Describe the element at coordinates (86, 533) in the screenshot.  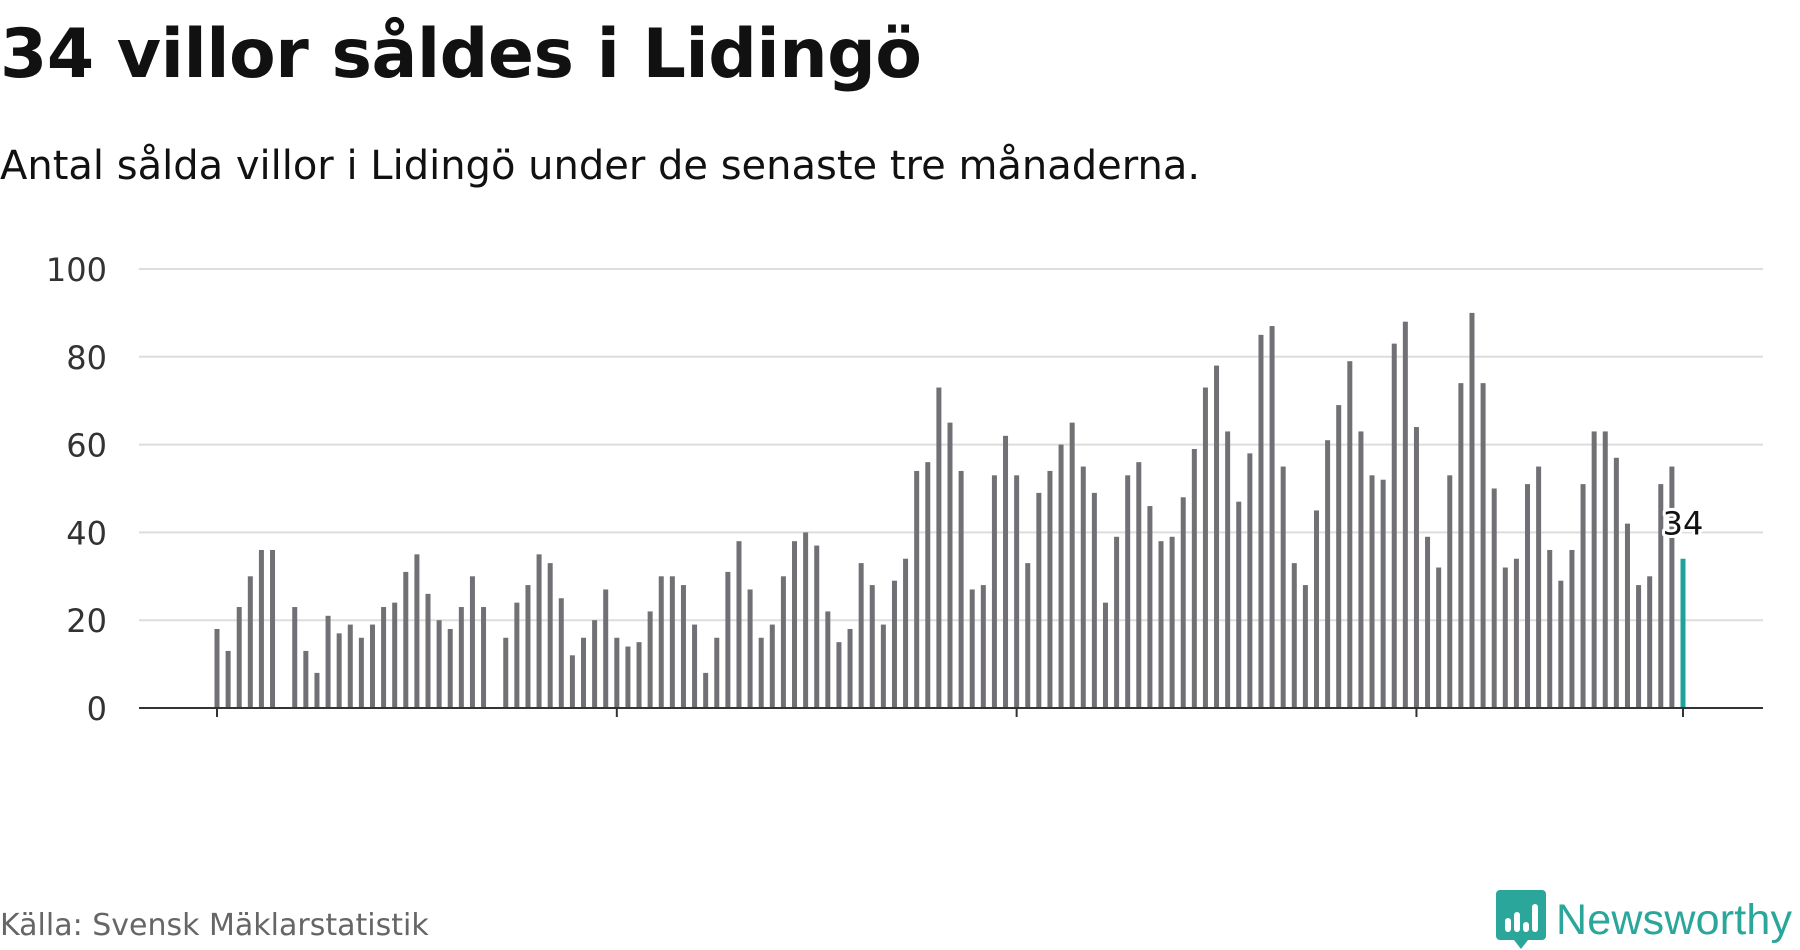
I see `y-tick-label: 40` at that location.